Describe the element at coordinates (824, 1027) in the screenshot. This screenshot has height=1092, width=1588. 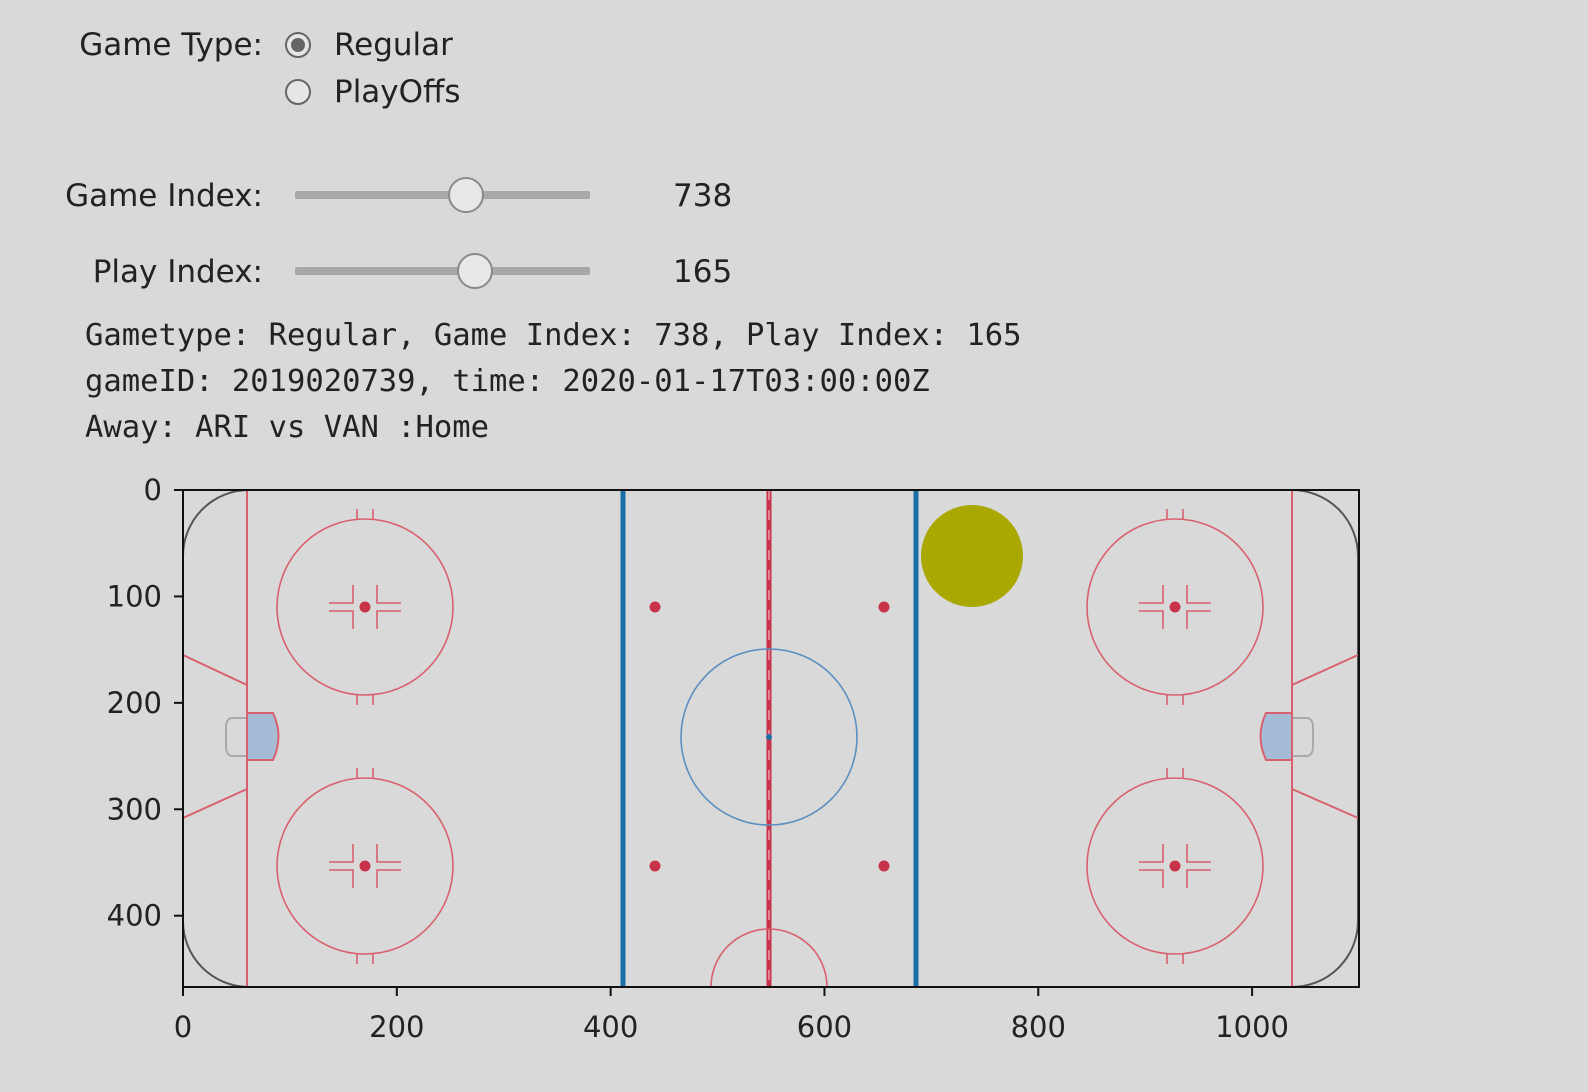
I see `x-tick-label: 600` at that location.